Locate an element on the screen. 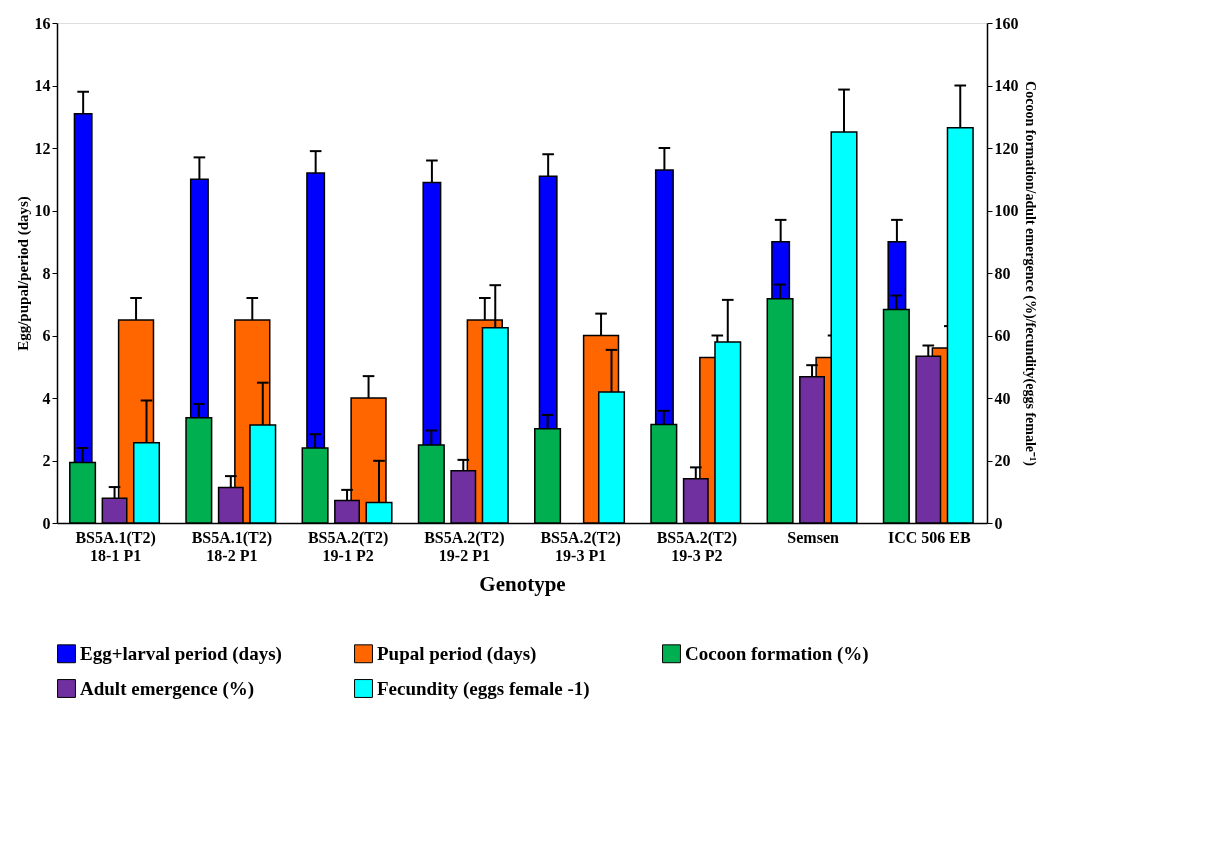 Image resolution: width=1215 pixels, height=845 pixels. legend-label: Cocoon formation (%) is located at coordinates (777, 653).